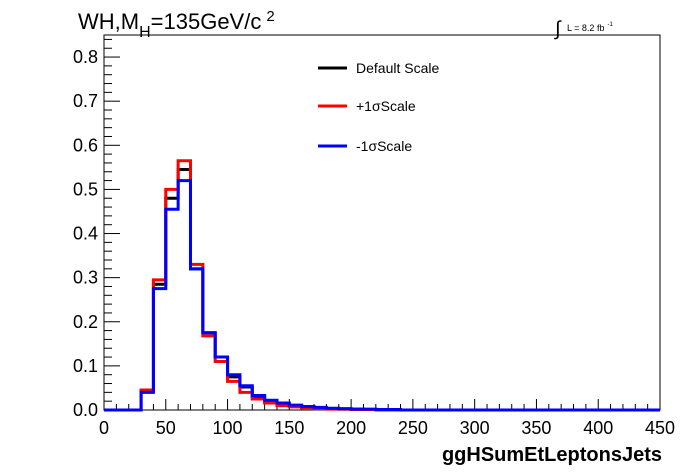 The height and width of the screenshot is (472, 696). I want to click on x-tick-label: 400, so click(598, 428).